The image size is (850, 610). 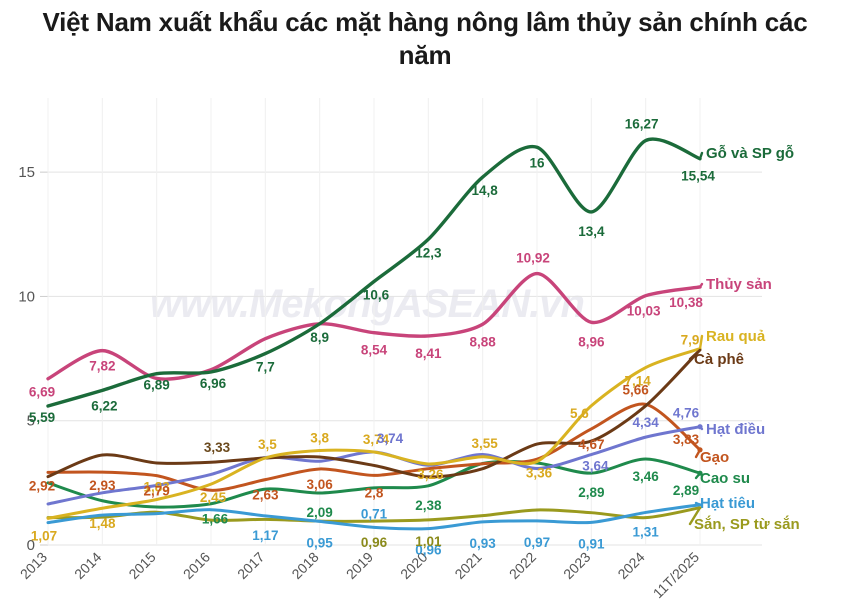 I want to click on x-axis-label-text: 2015, so click(x=141, y=565).